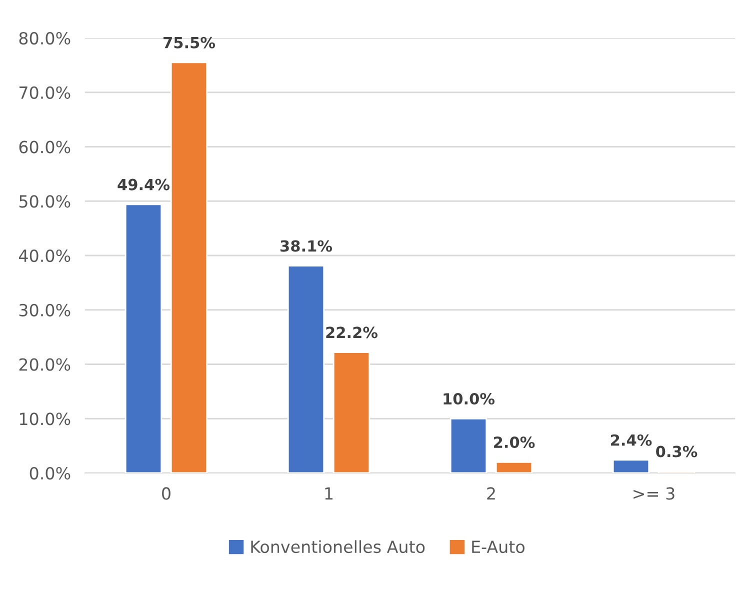 This screenshot has width=750, height=590. Describe the element at coordinates (44, 38) in the screenshot. I see `y-tick-label: 80.0%` at that location.